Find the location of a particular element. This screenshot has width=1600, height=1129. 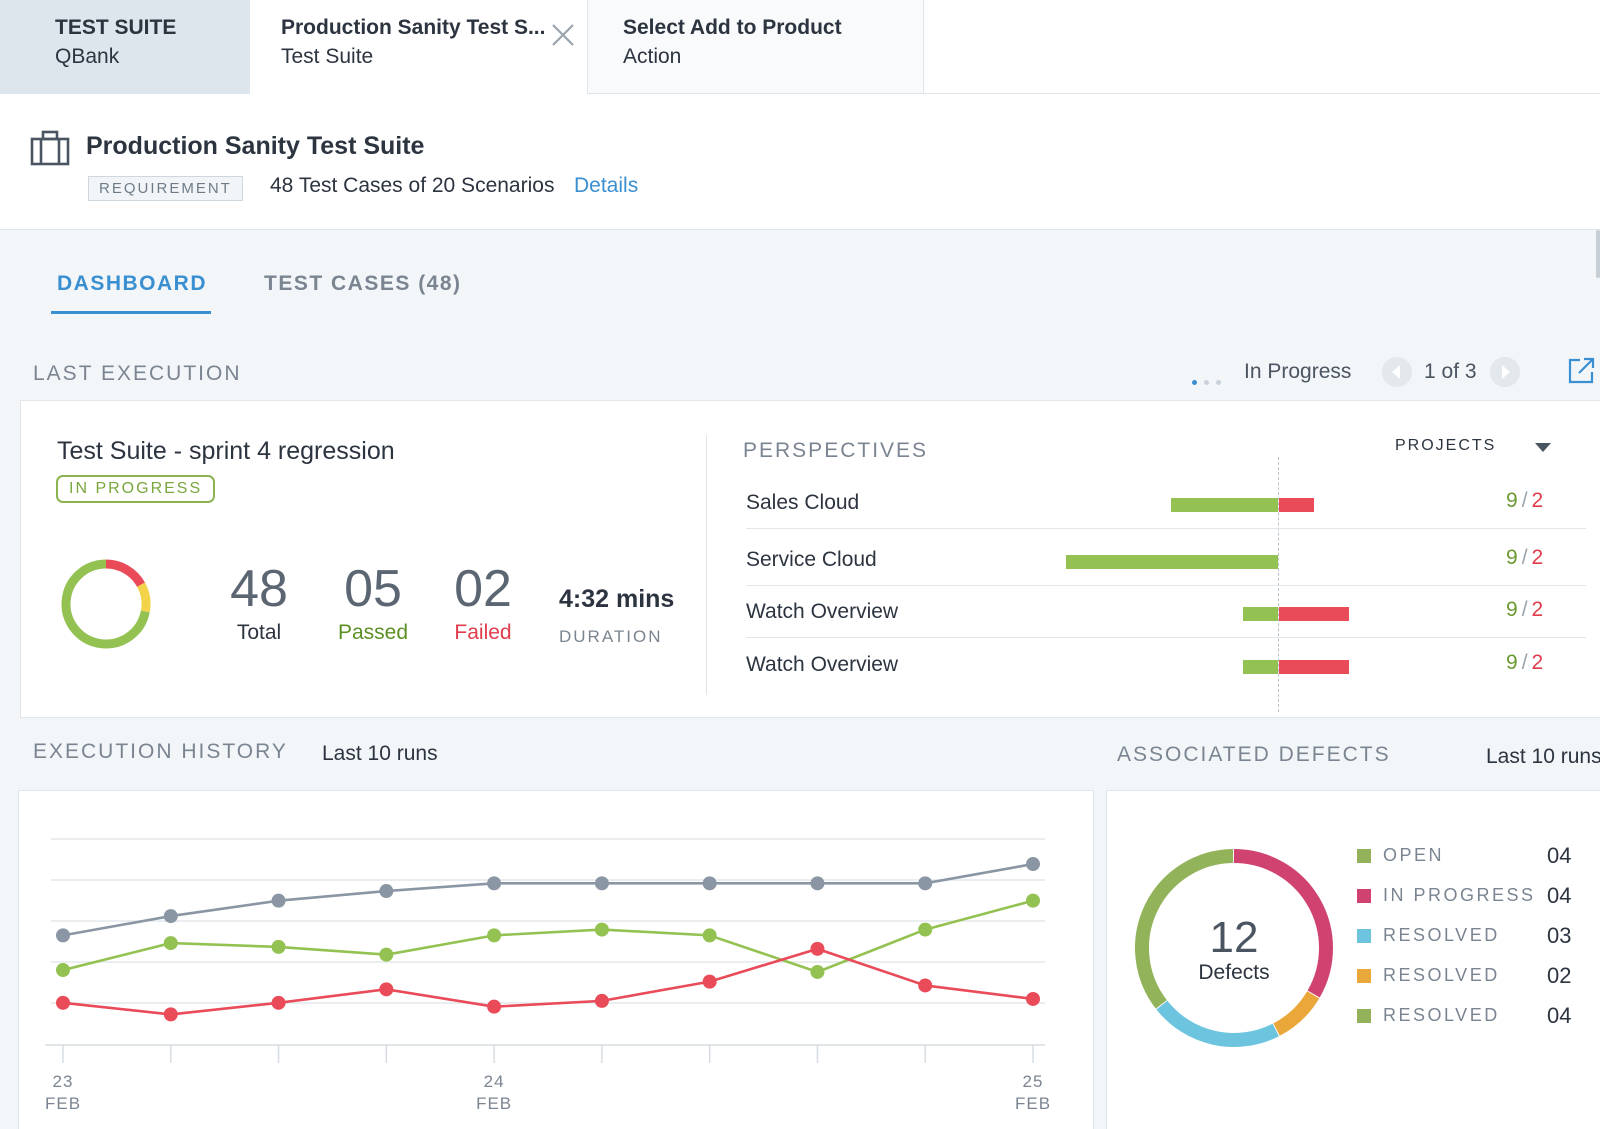

passed-count: 9 is located at coordinates (1512, 609).